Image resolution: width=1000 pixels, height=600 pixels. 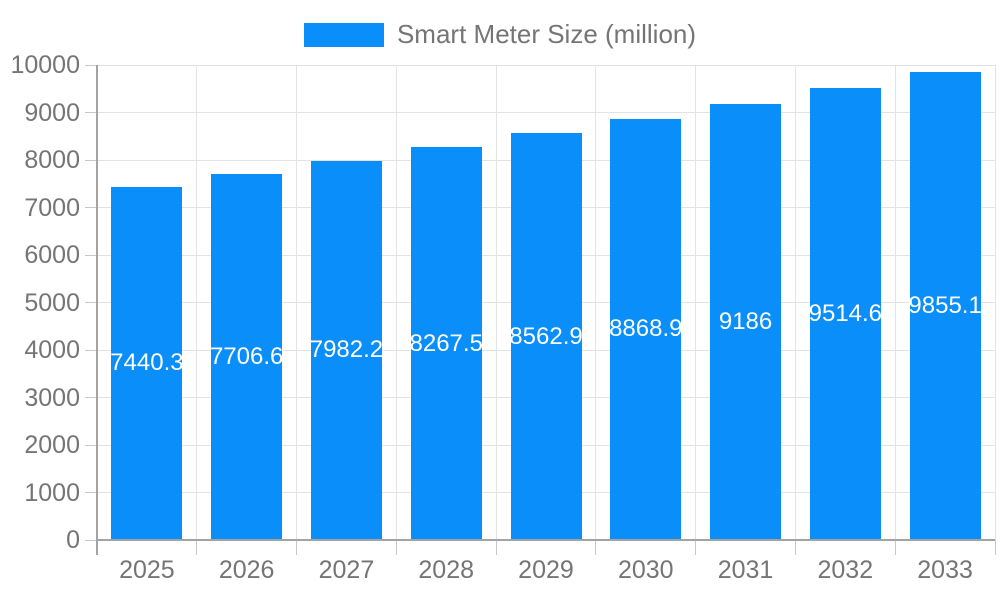 What do you see at coordinates (346, 570) in the screenshot?
I see `x-axis-label: 2027` at bounding box center [346, 570].